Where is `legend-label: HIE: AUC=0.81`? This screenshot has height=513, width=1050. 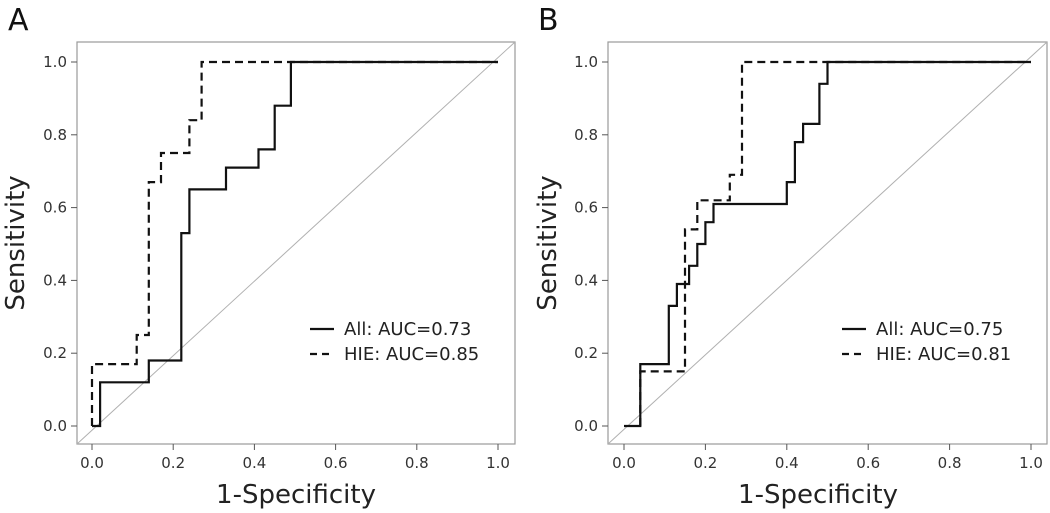 legend-label: HIE: AUC=0.81 is located at coordinates (943, 354).